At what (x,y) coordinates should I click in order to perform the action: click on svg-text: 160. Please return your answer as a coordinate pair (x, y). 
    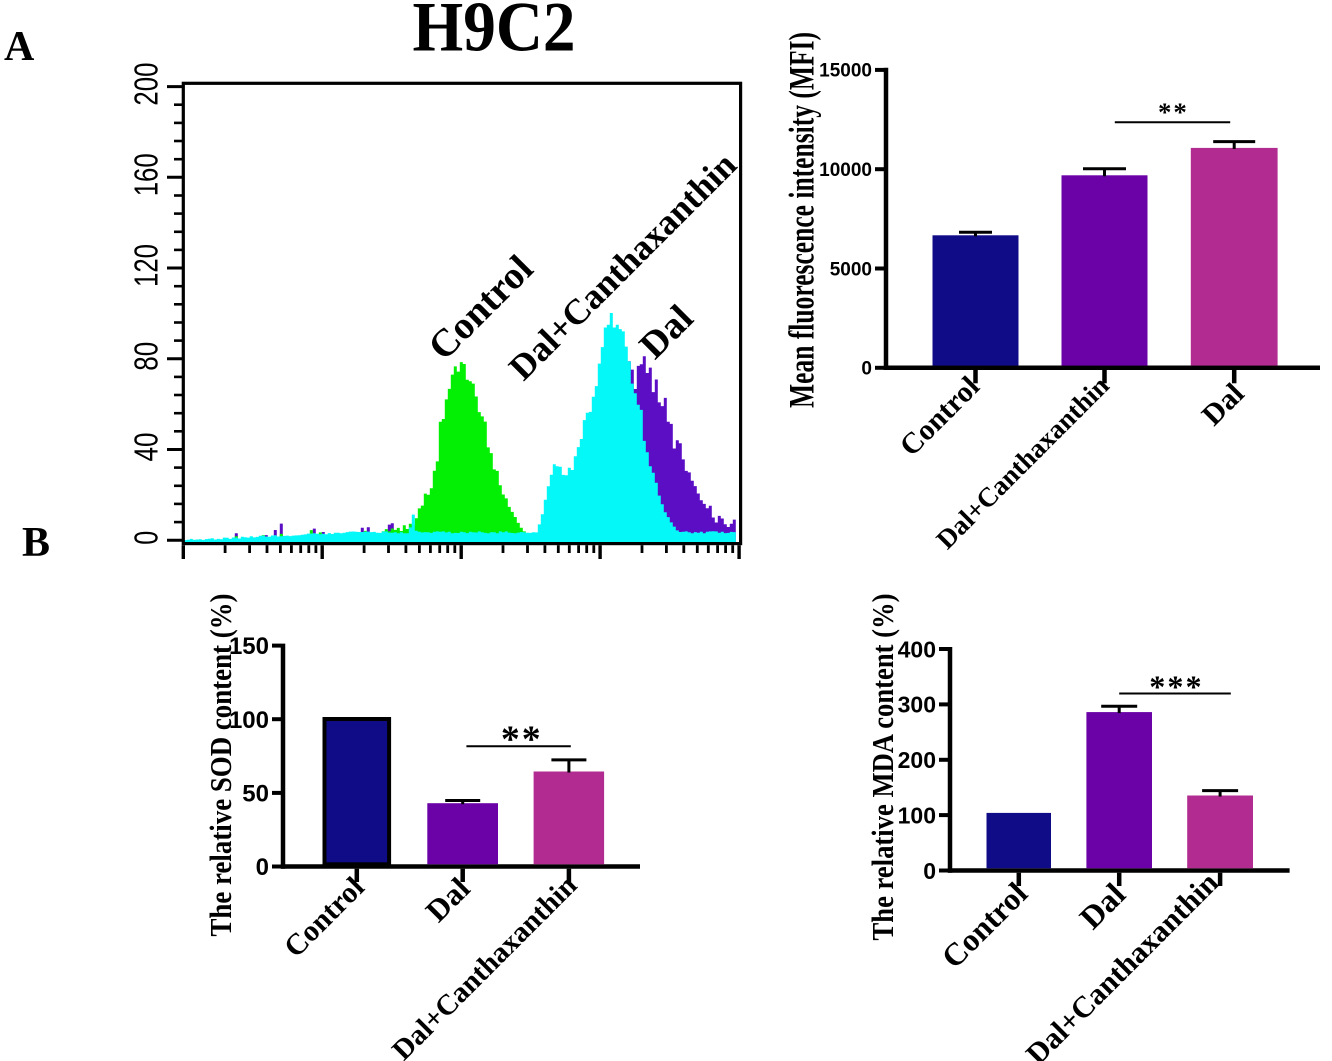
    Looking at the image, I should click on (146, 174).